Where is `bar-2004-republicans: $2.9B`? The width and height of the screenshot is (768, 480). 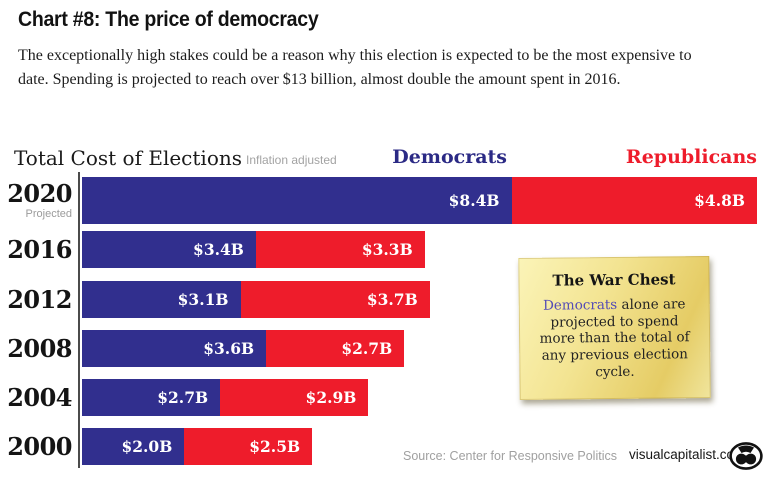
bar-2004-republicans: $2.9B is located at coordinates (294, 397).